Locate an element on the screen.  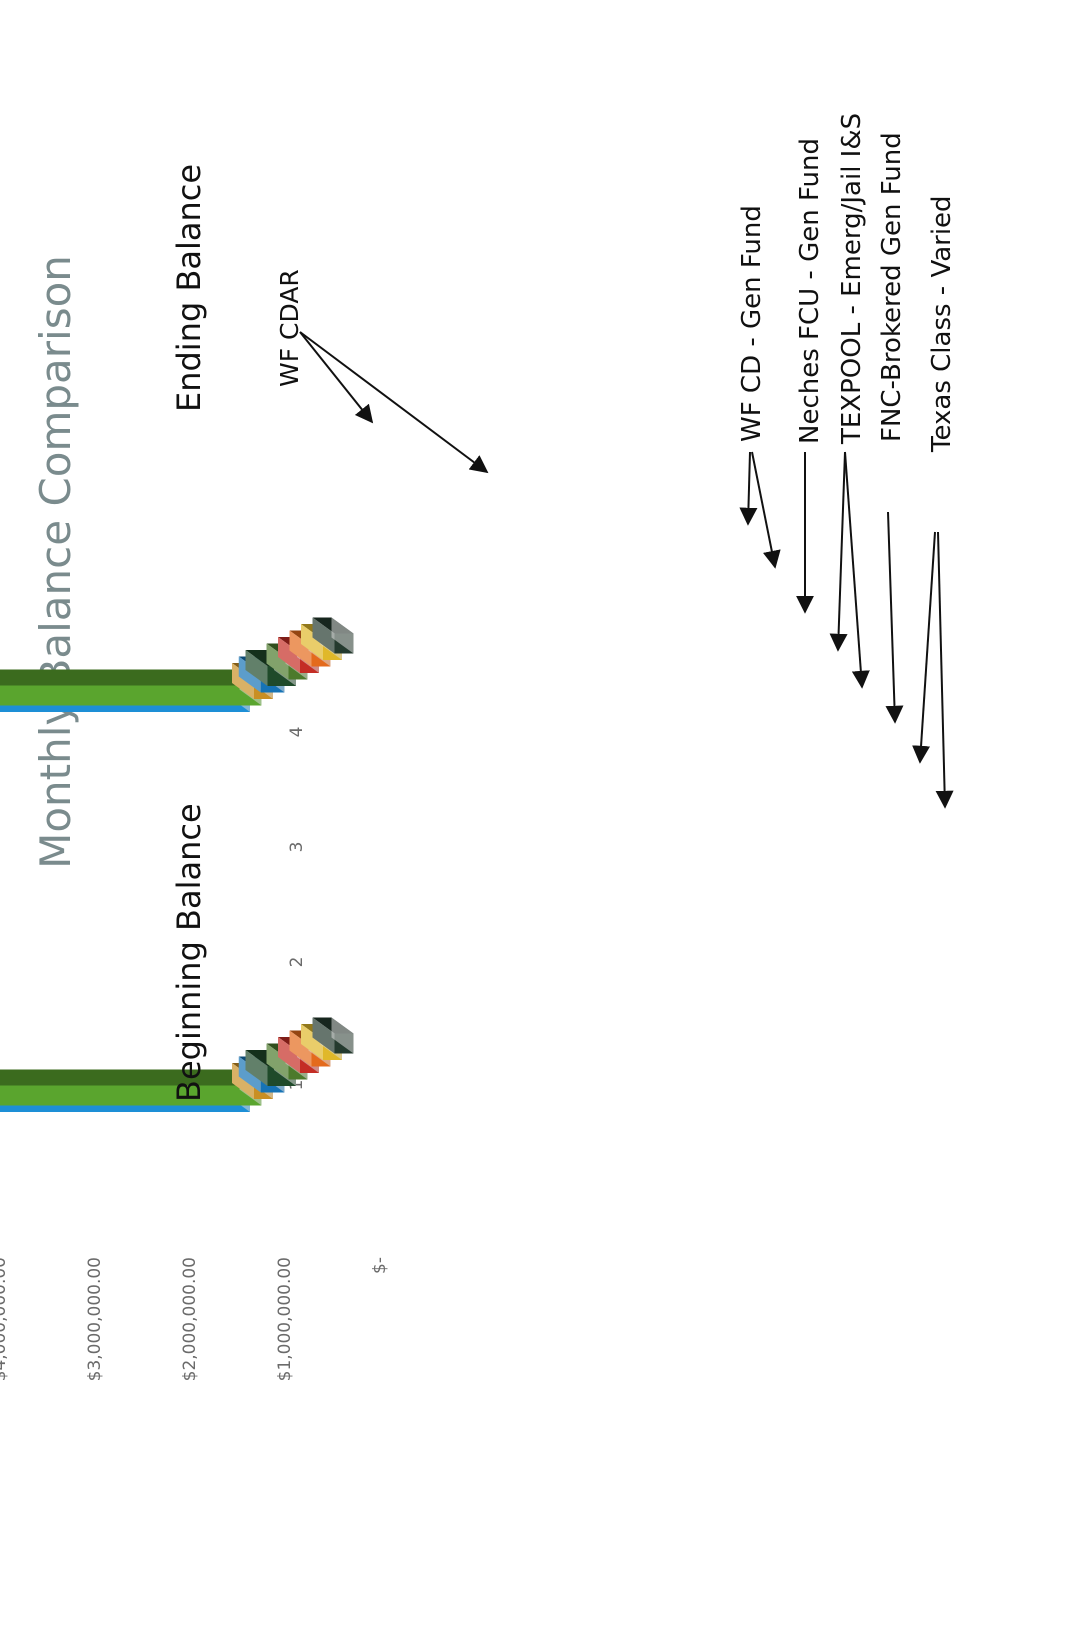
annotation-label-5: Texas Class - Varied is located at coordinates (942, 324).